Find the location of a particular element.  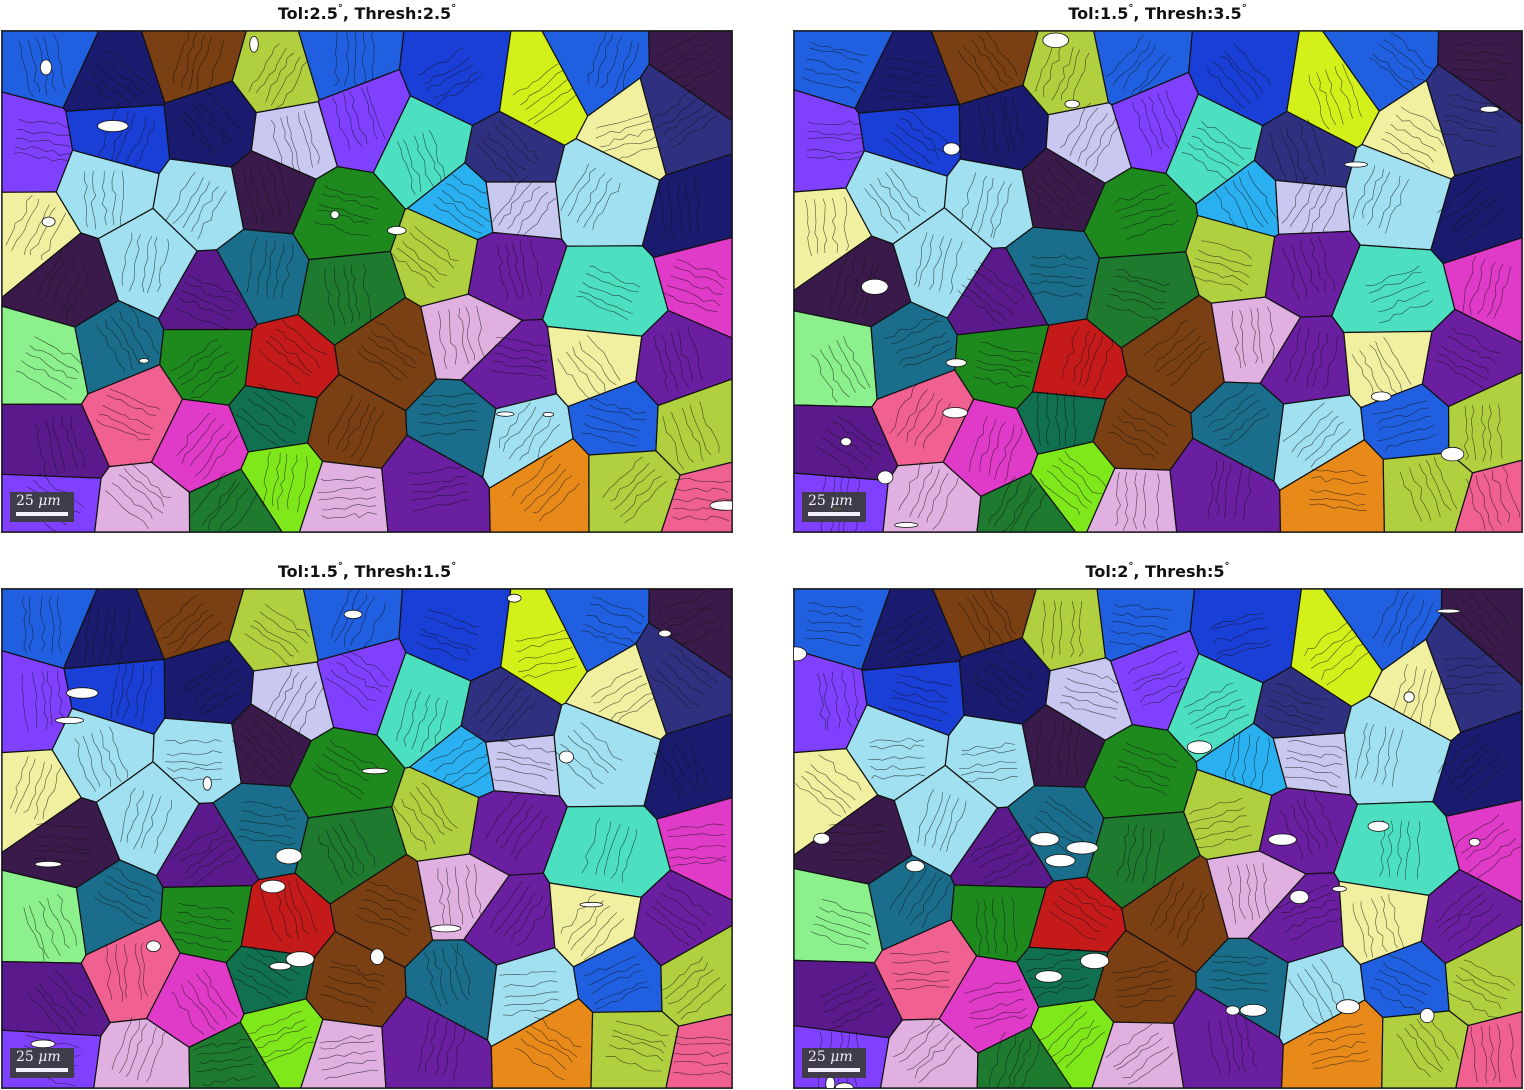

panel-title: Tol:2.5°, Thresh:2.5° is located at coordinates (367, 13).